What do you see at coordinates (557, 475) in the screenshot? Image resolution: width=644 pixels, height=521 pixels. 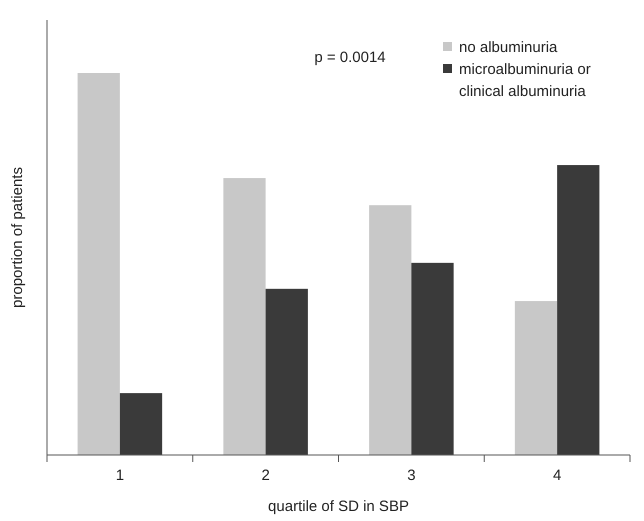 I see `x-tick-label: 4` at bounding box center [557, 475].